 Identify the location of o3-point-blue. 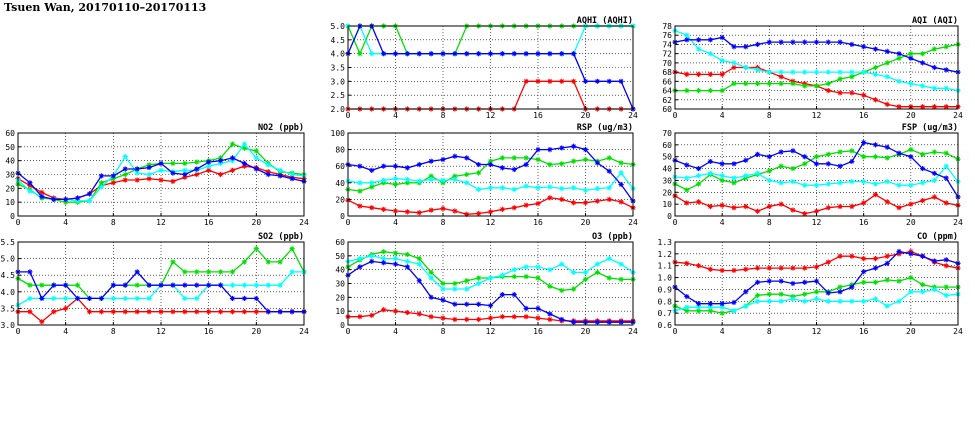
(467, 304).